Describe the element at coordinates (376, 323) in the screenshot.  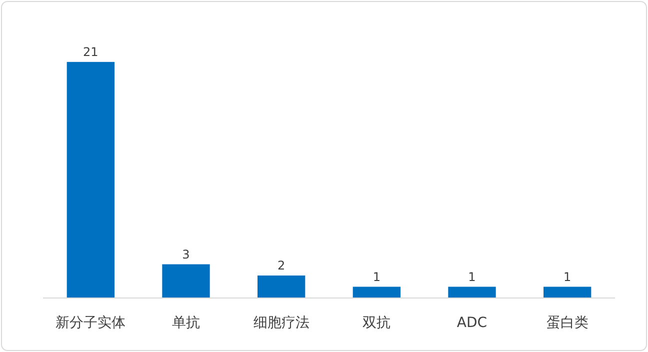
I see `x-tick-label: 双抗` at that location.